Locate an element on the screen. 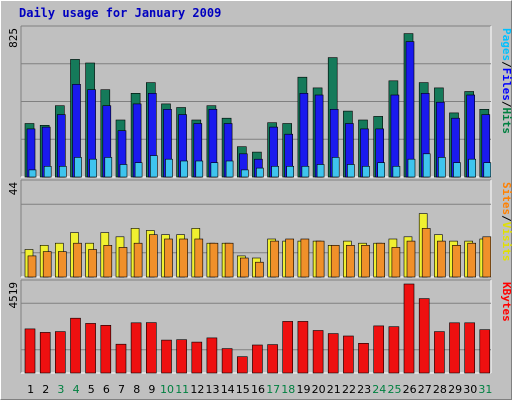 The width and height of the screenshot is (512, 400). legend-item-hits: Hits is located at coordinates (506, 121).